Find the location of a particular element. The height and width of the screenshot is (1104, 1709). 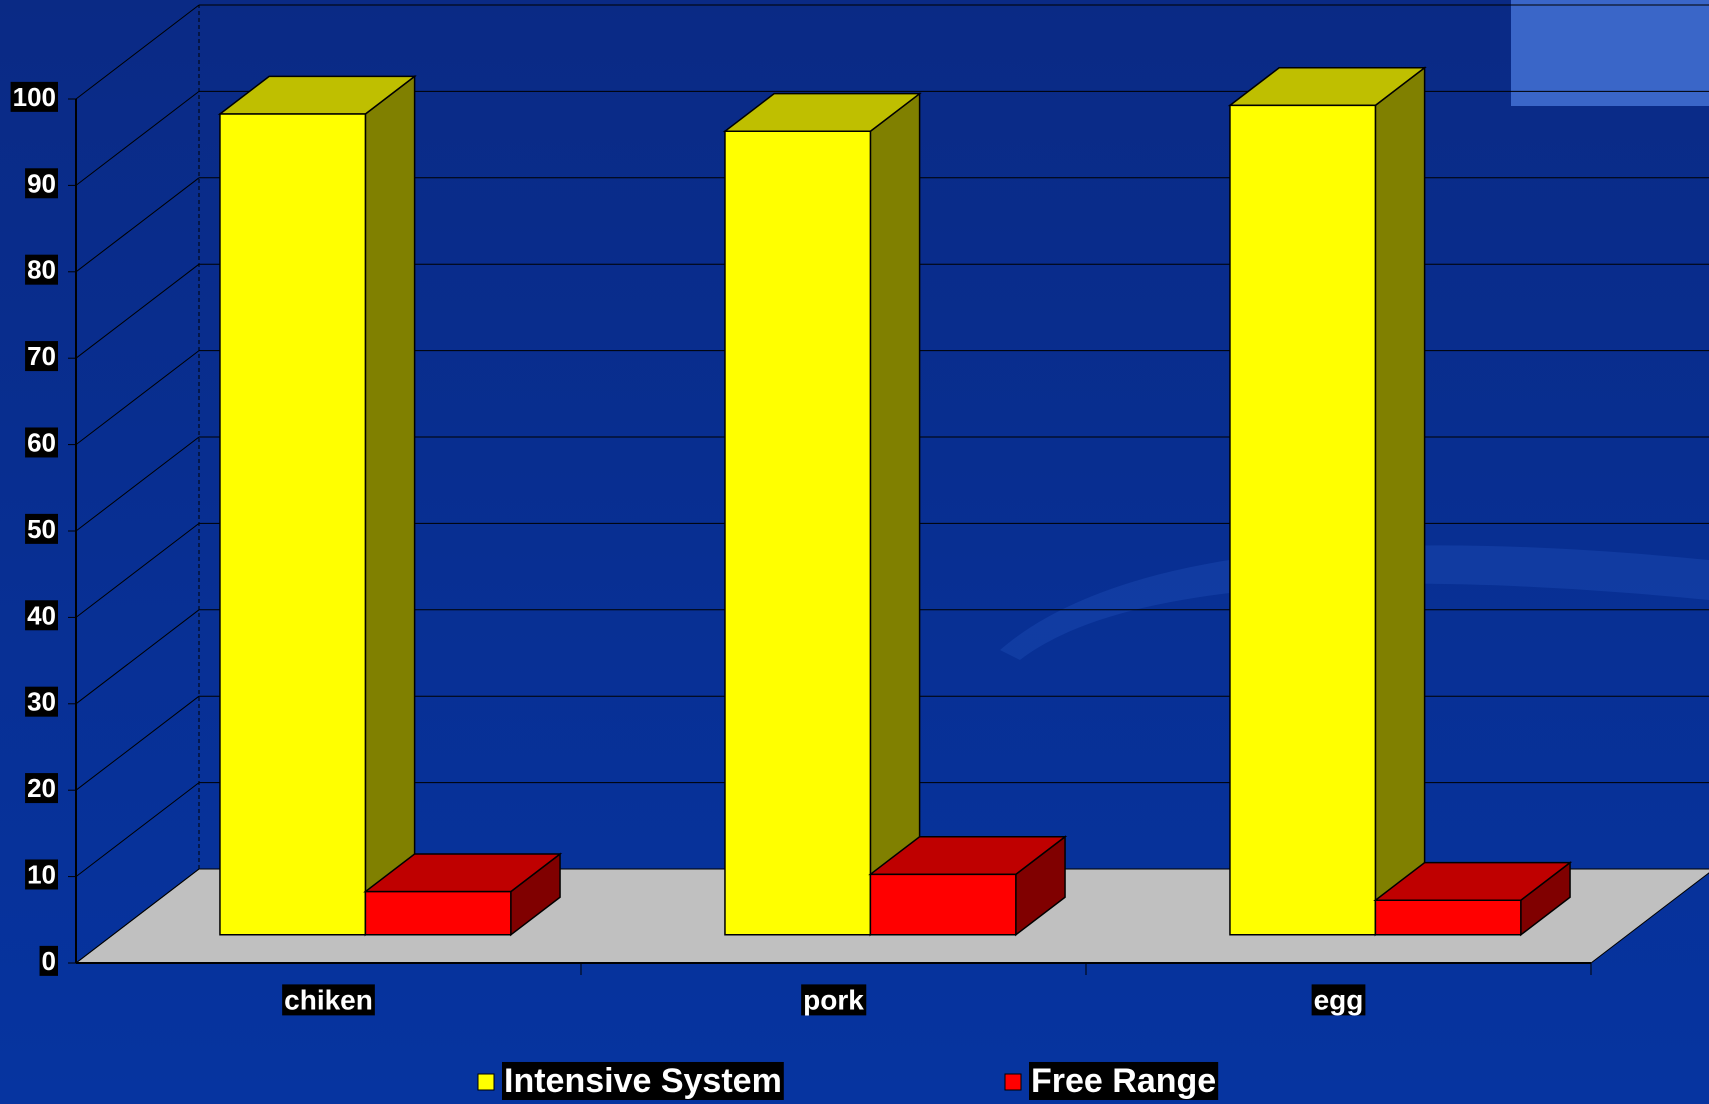

tick-label: Intensive System is located at coordinates (643, 1081).